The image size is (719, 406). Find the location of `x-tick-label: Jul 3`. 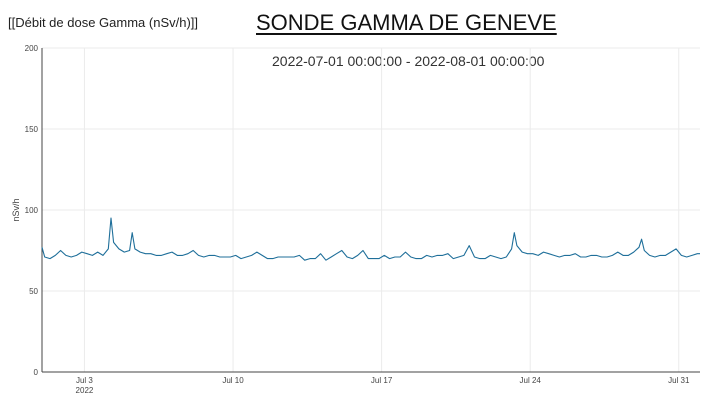

x-tick-label: Jul 3 is located at coordinates (84, 380).